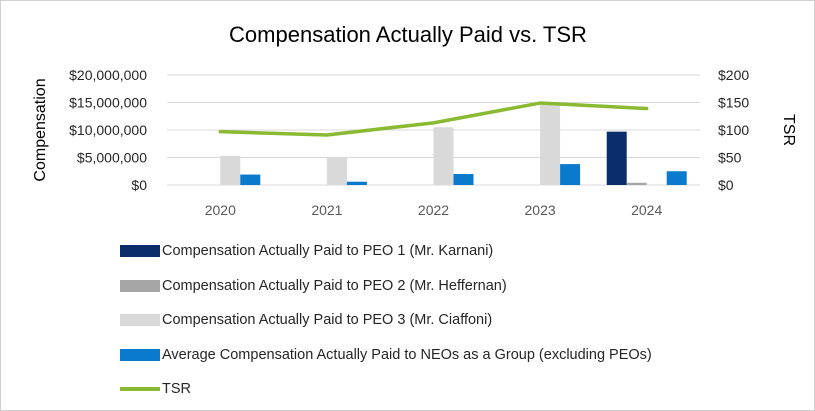 The image size is (815, 411). What do you see at coordinates (733, 103) in the screenshot?
I see `y2-tick-label: $150` at bounding box center [733, 103].